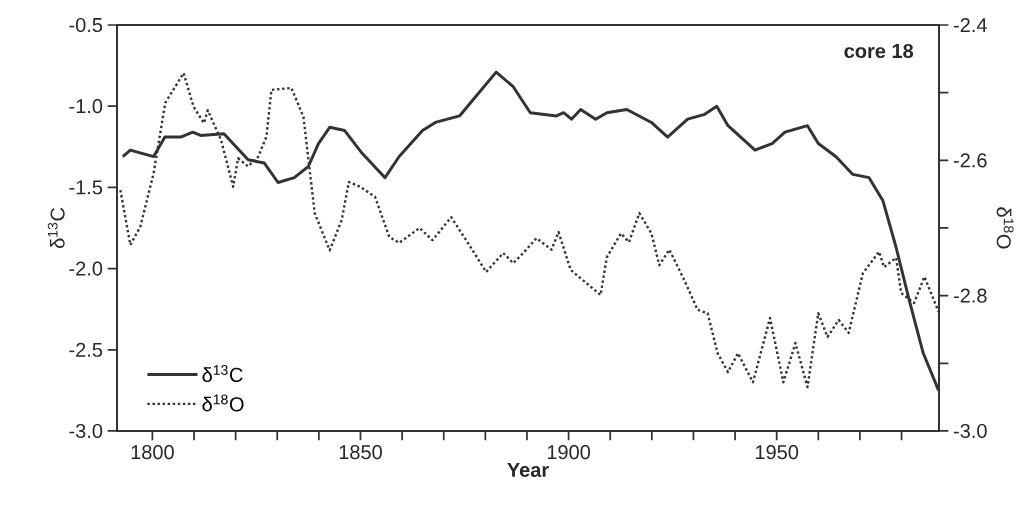 Image resolution: width=1027 pixels, height=517 pixels. What do you see at coordinates (222, 373) in the screenshot?
I see `legend-label: δ$^{13}$C` at bounding box center [222, 373].